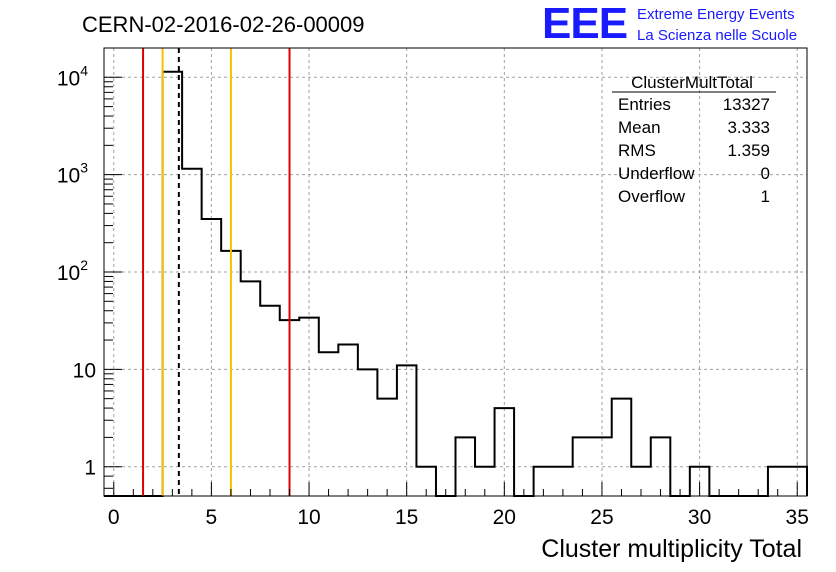  What do you see at coordinates (72, 174) in the screenshot?
I see `y-tick-label: 10³` at bounding box center [72, 174].